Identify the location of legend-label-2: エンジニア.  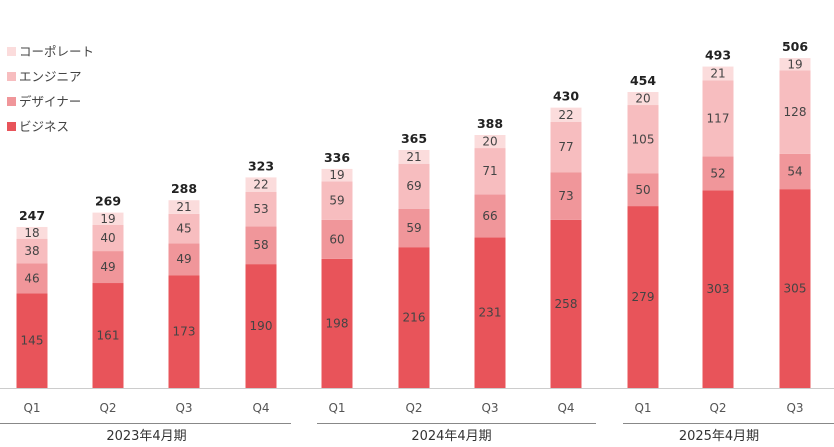
(50, 76).